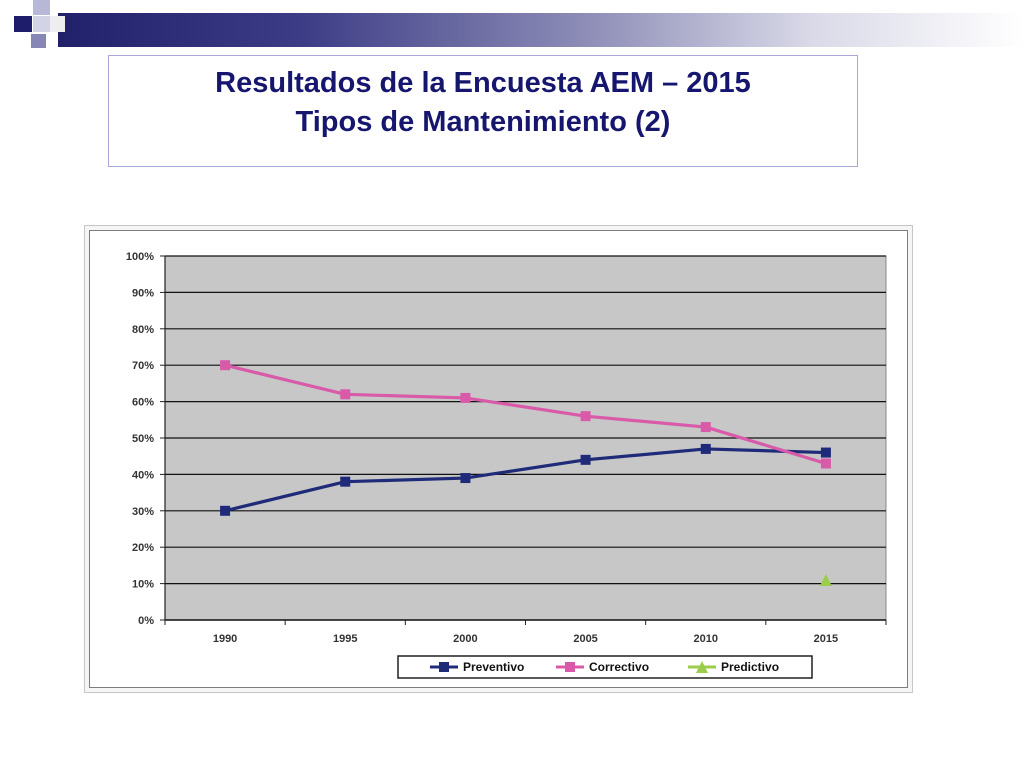 The height and width of the screenshot is (768, 1024). Describe the element at coordinates (140, 257) in the screenshot. I see `y-tick-label-10: 100%` at that location.